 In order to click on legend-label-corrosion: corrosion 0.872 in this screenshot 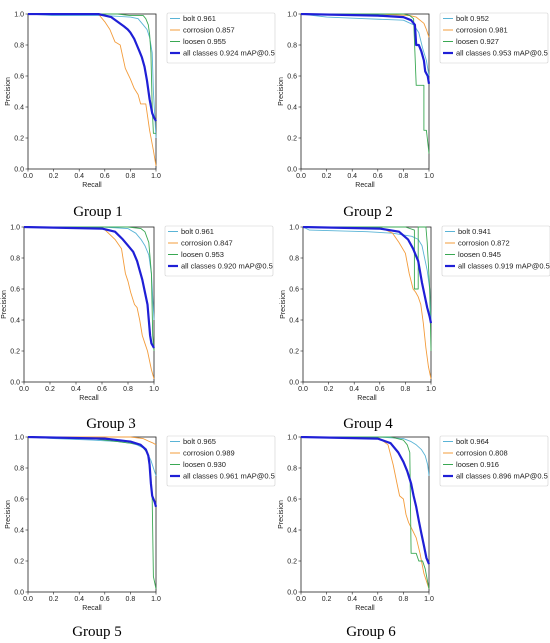, I will do `click(484, 243)`.